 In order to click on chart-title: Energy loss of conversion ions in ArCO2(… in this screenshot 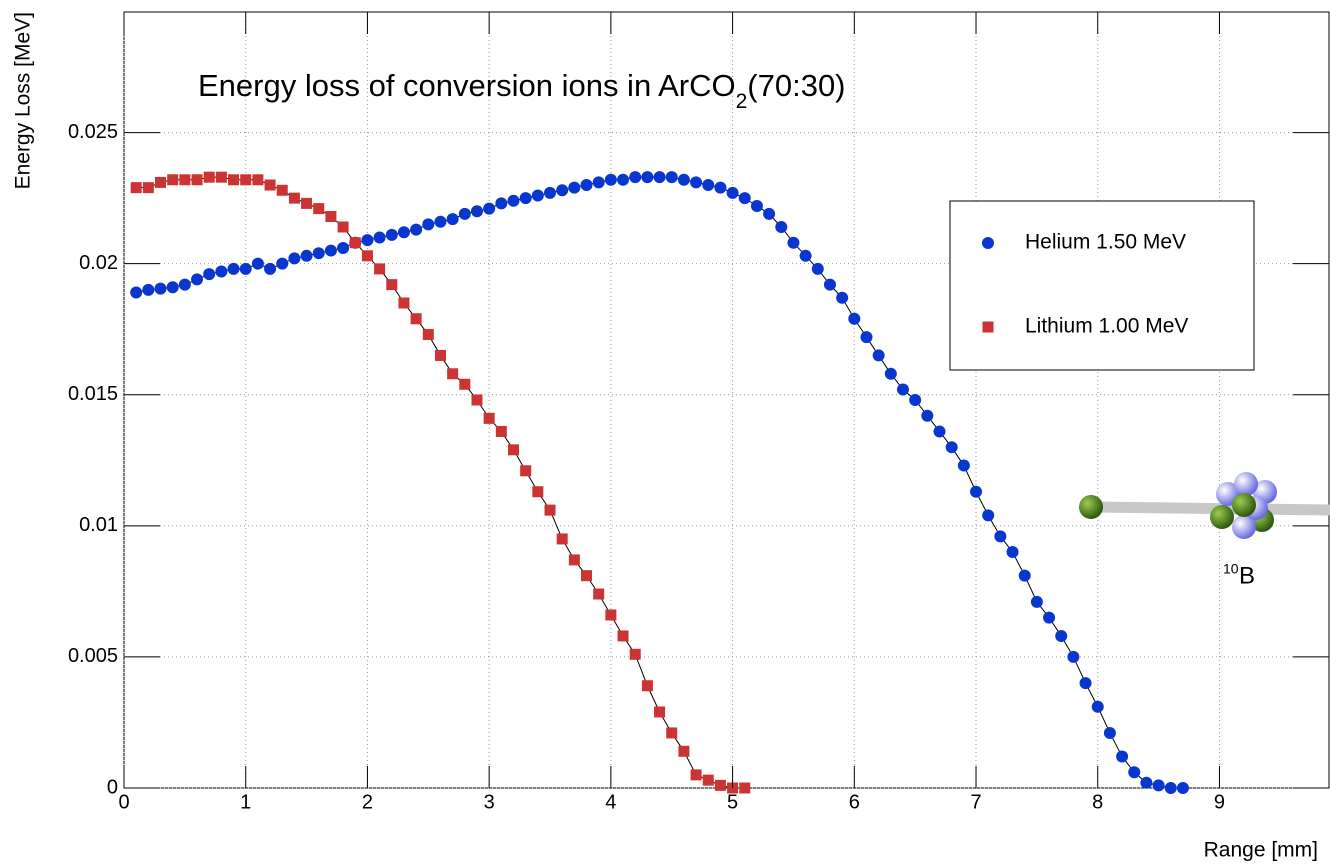, I will do `click(522, 90)`.